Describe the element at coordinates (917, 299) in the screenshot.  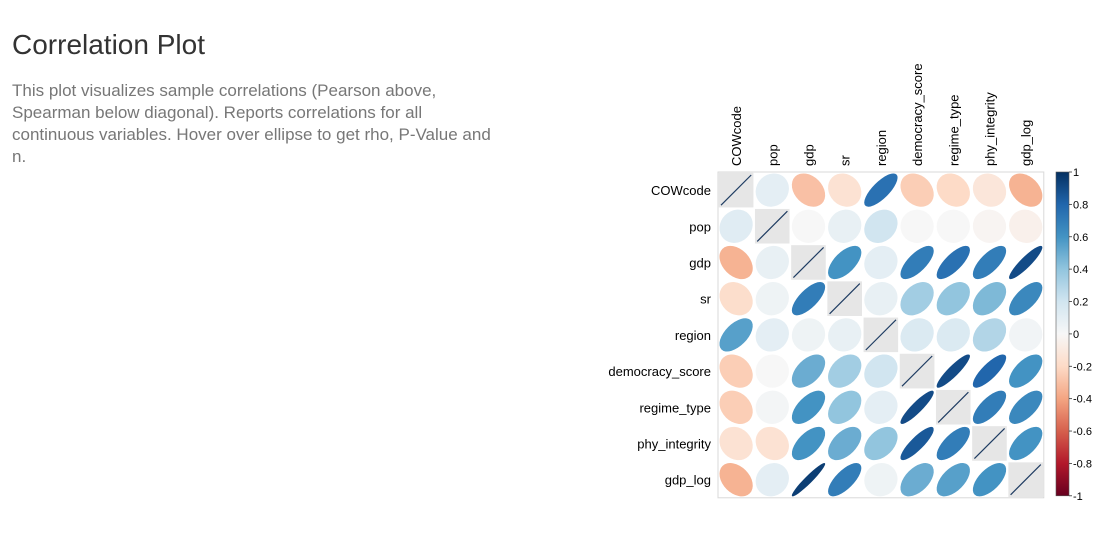
I see `correlation-ellipse-sr-democracy_score` at that location.